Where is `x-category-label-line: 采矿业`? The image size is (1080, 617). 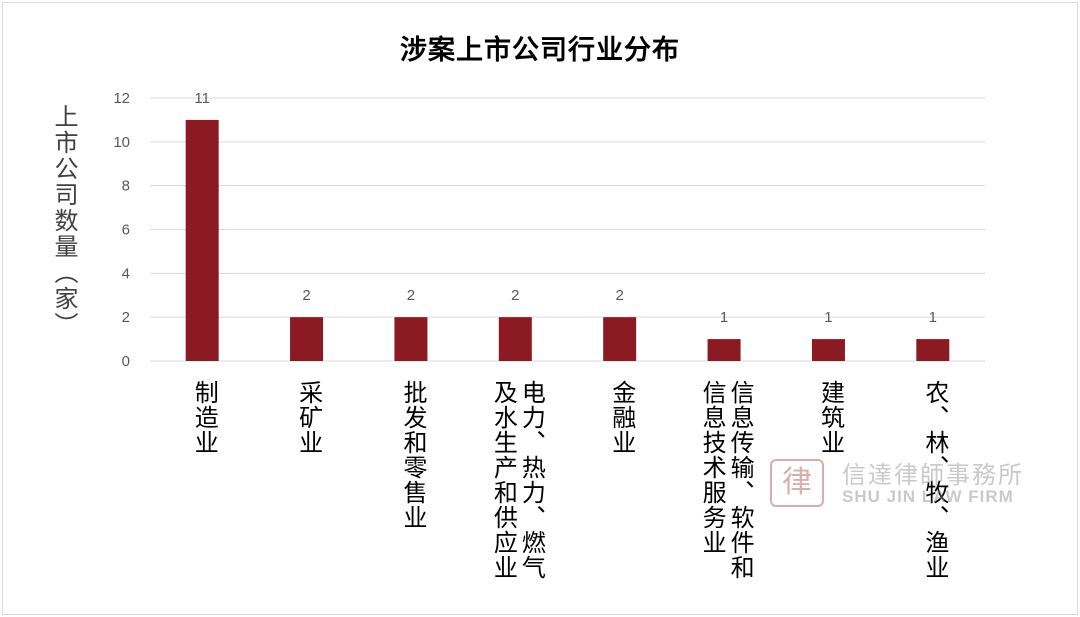
x-category-label-line: 采矿业 is located at coordinates (308, 417).